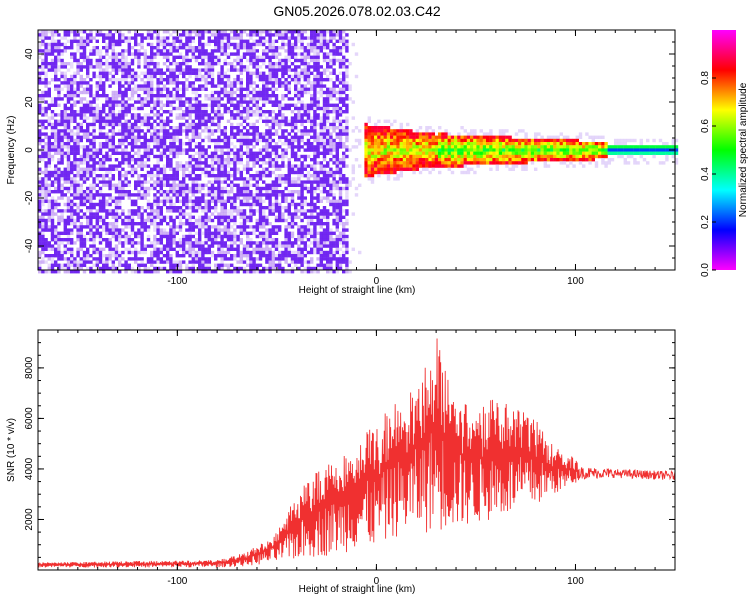  I want to click on colorbar-tick-label: 0.2, so click(705, 222).